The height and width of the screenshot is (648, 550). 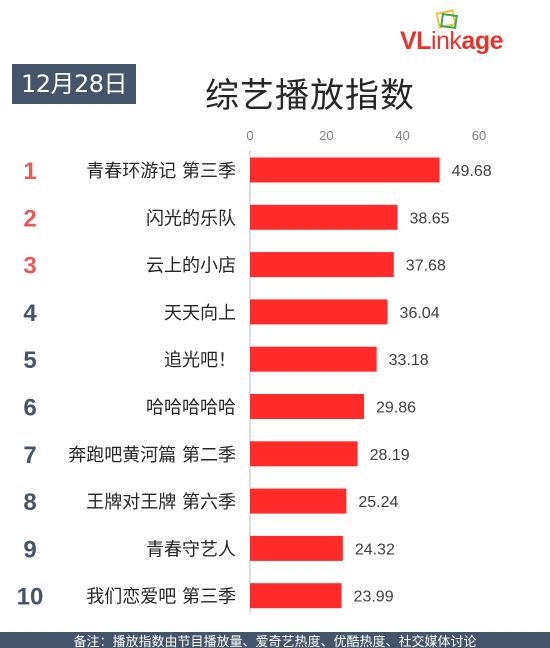 I want to click on rank-number: 3, so click(x=29, y=266).